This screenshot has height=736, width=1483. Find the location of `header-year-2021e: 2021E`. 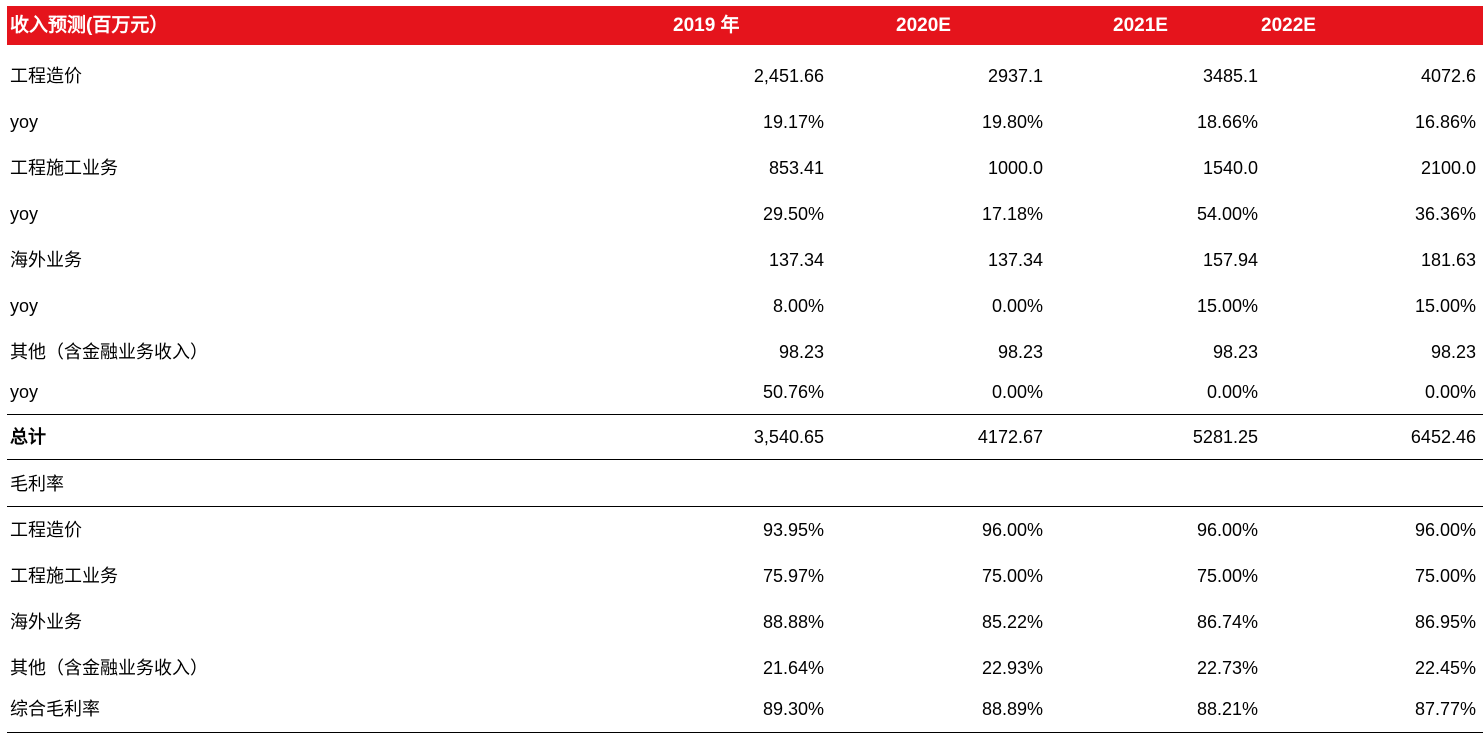

header-year-2021e: 2021E is located at coordinates (1140, 25).